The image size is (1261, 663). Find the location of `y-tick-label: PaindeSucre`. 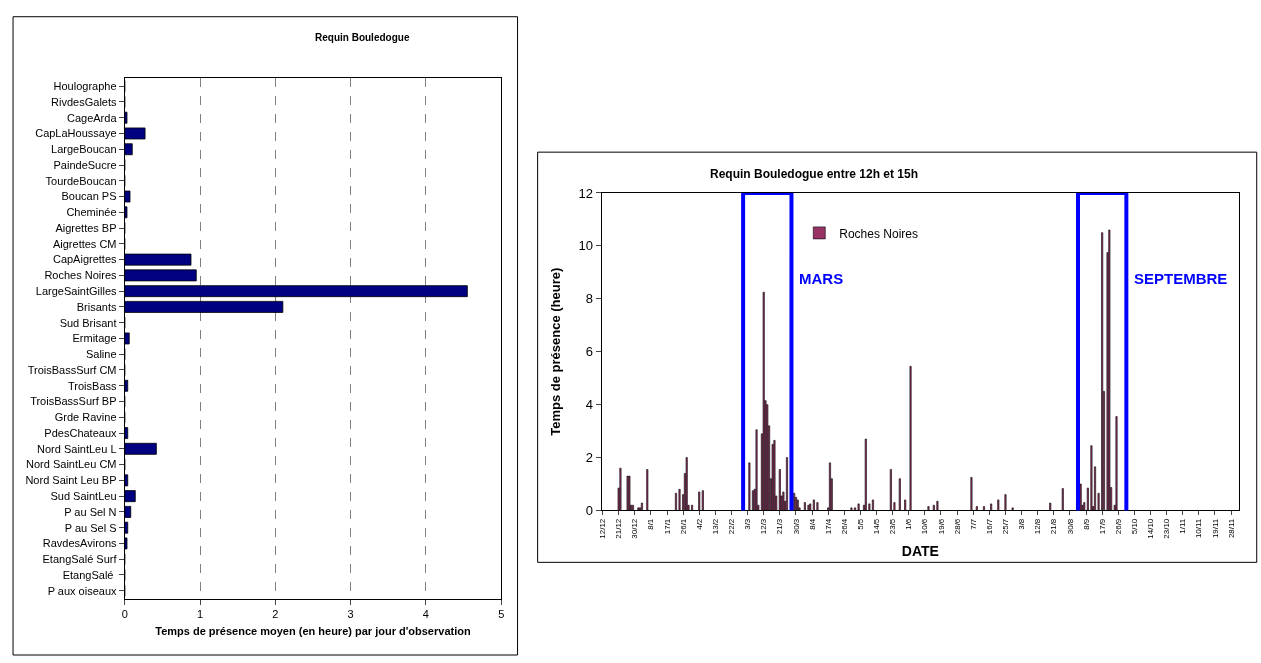

y-tick-label: PaindeSucre is located at coordinates (85, 164).